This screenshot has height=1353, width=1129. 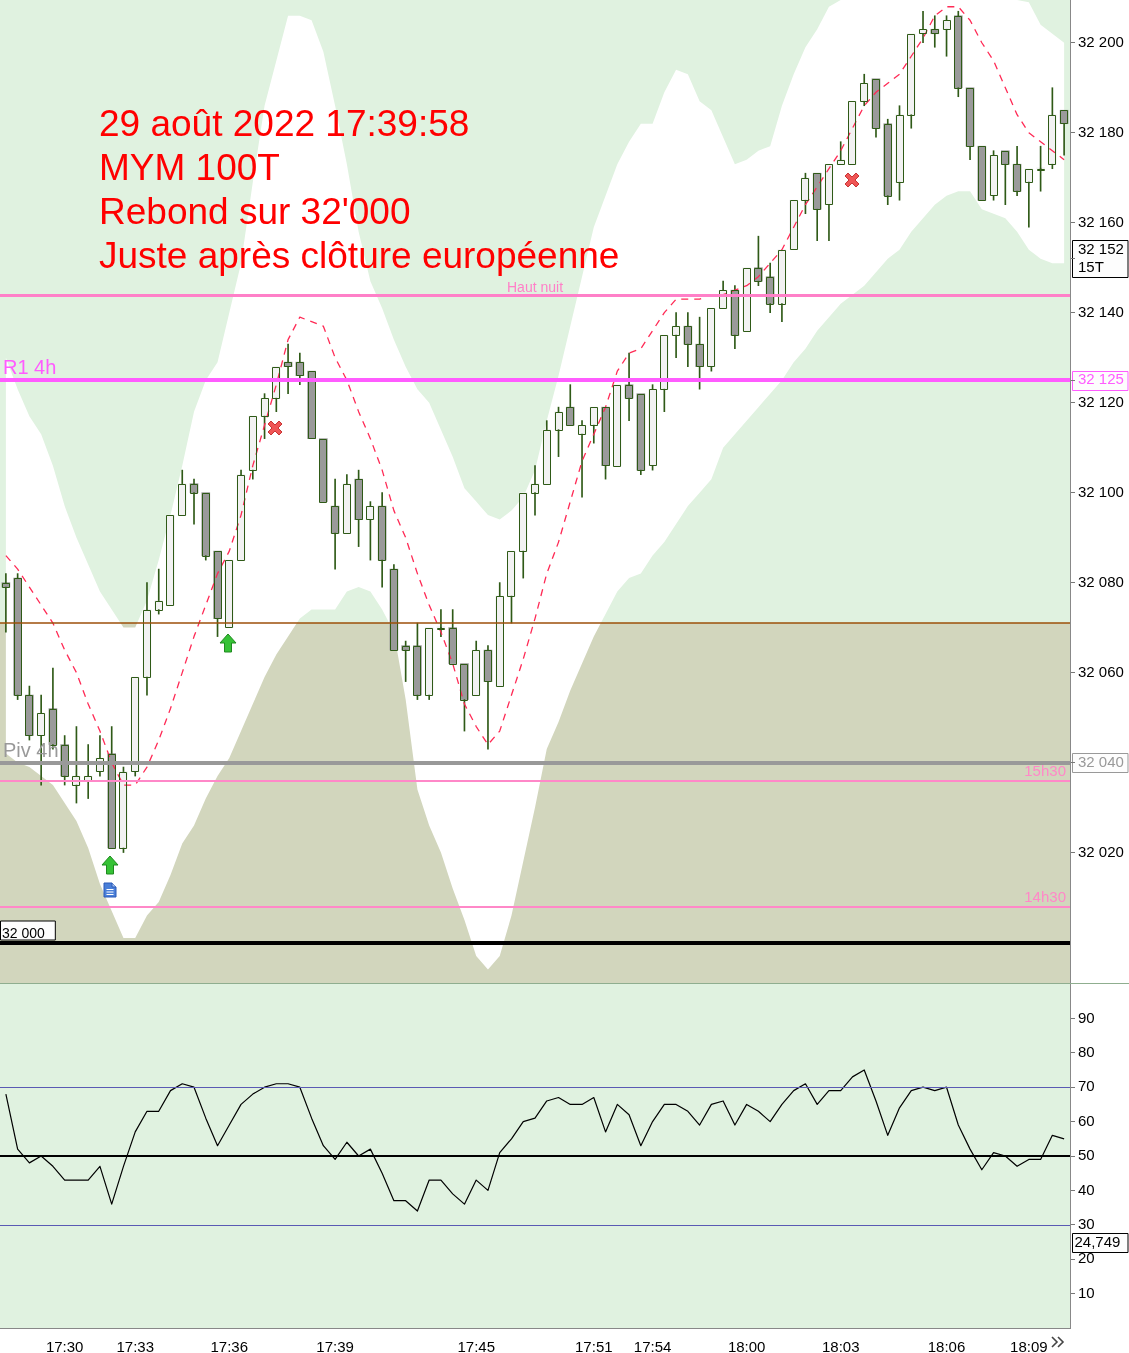 I want to click on y-tick-label: 32 040, so click(x=1101, y=761).